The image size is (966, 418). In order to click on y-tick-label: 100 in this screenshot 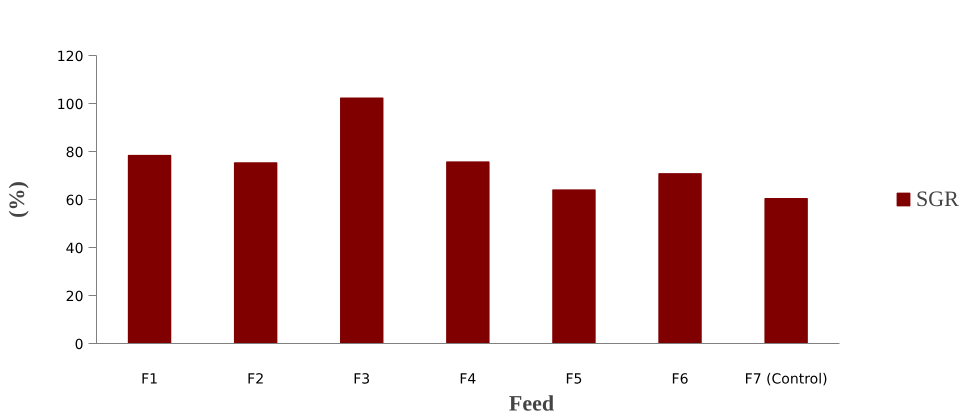, I will do `click(70, 105)`.